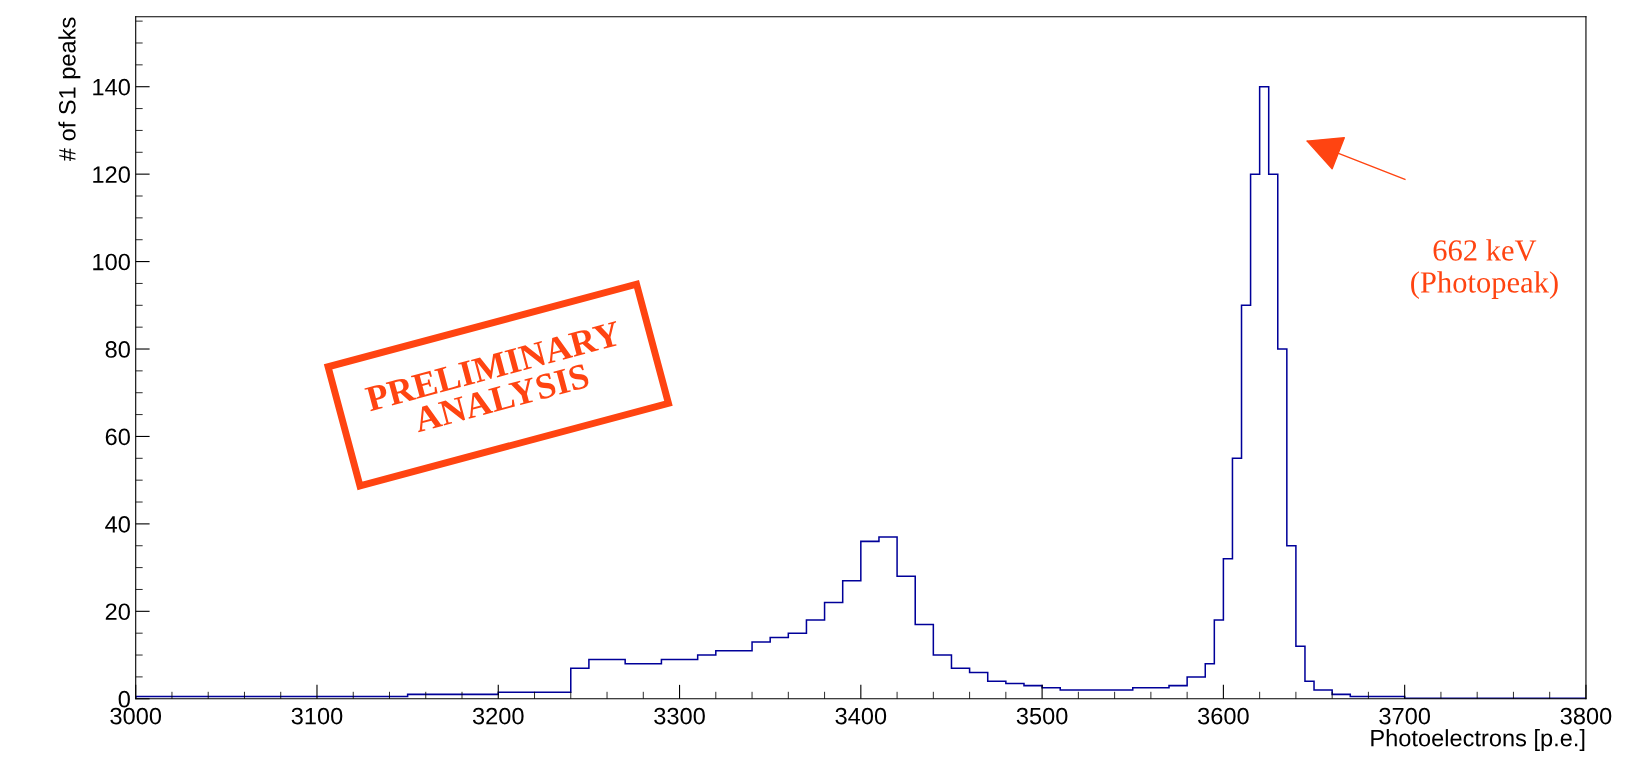 The height and width of the screenshot is (762, 1635). Describe the element at coordinates (1484, 269) in the screenshot. I see `annotation: 662 keV (Photopeak)` at that location.